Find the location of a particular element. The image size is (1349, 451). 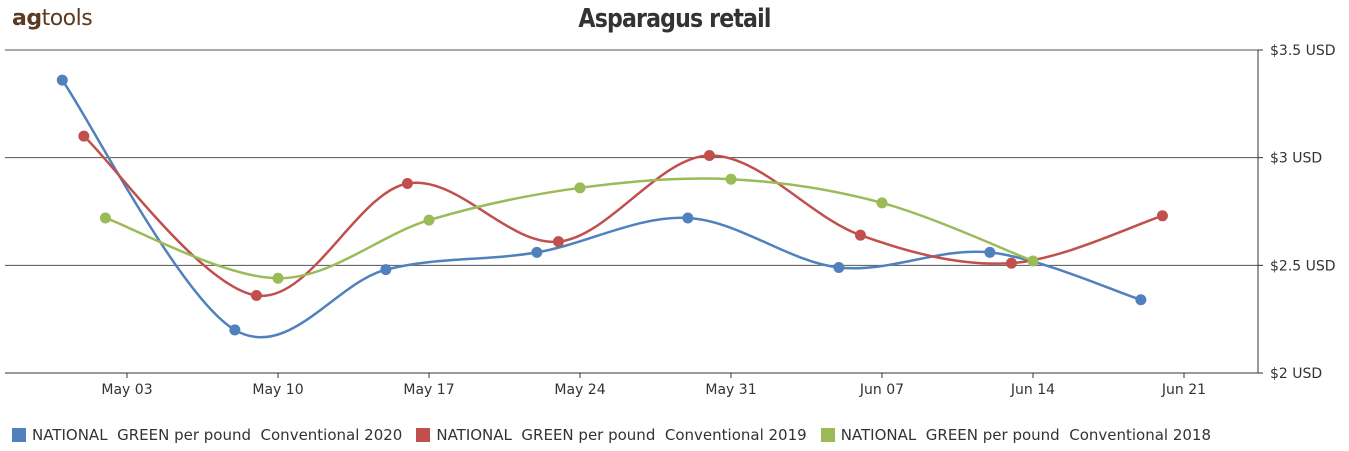

x-tick-label: May 24 is located at coordinates (579, 390).